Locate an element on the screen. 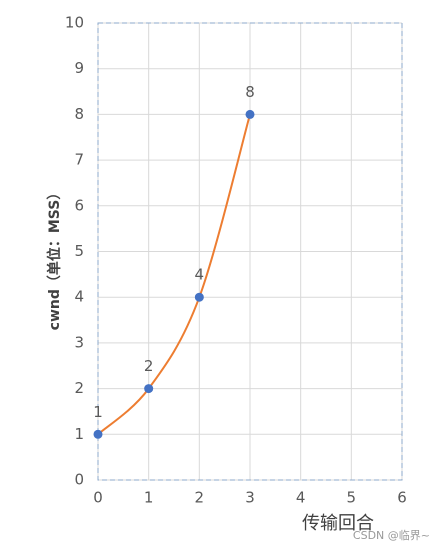  x-tick-label: 0 is located at coordinates (98, 498).